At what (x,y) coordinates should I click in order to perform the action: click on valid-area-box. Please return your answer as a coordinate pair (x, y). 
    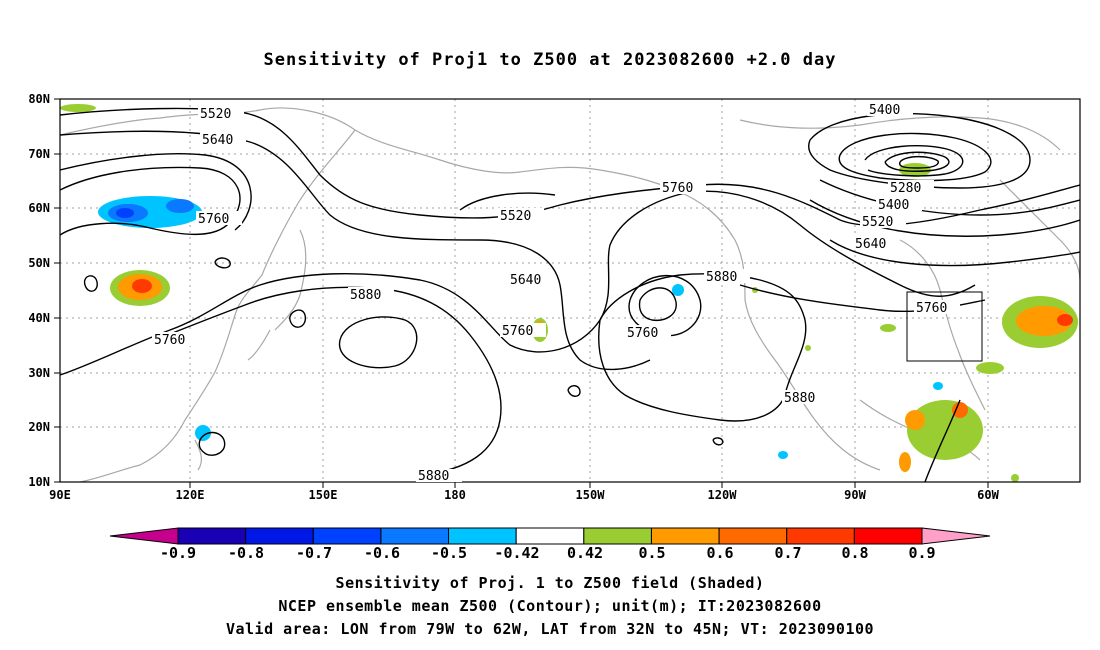
    Looking at the image, I should click on (944, 326).